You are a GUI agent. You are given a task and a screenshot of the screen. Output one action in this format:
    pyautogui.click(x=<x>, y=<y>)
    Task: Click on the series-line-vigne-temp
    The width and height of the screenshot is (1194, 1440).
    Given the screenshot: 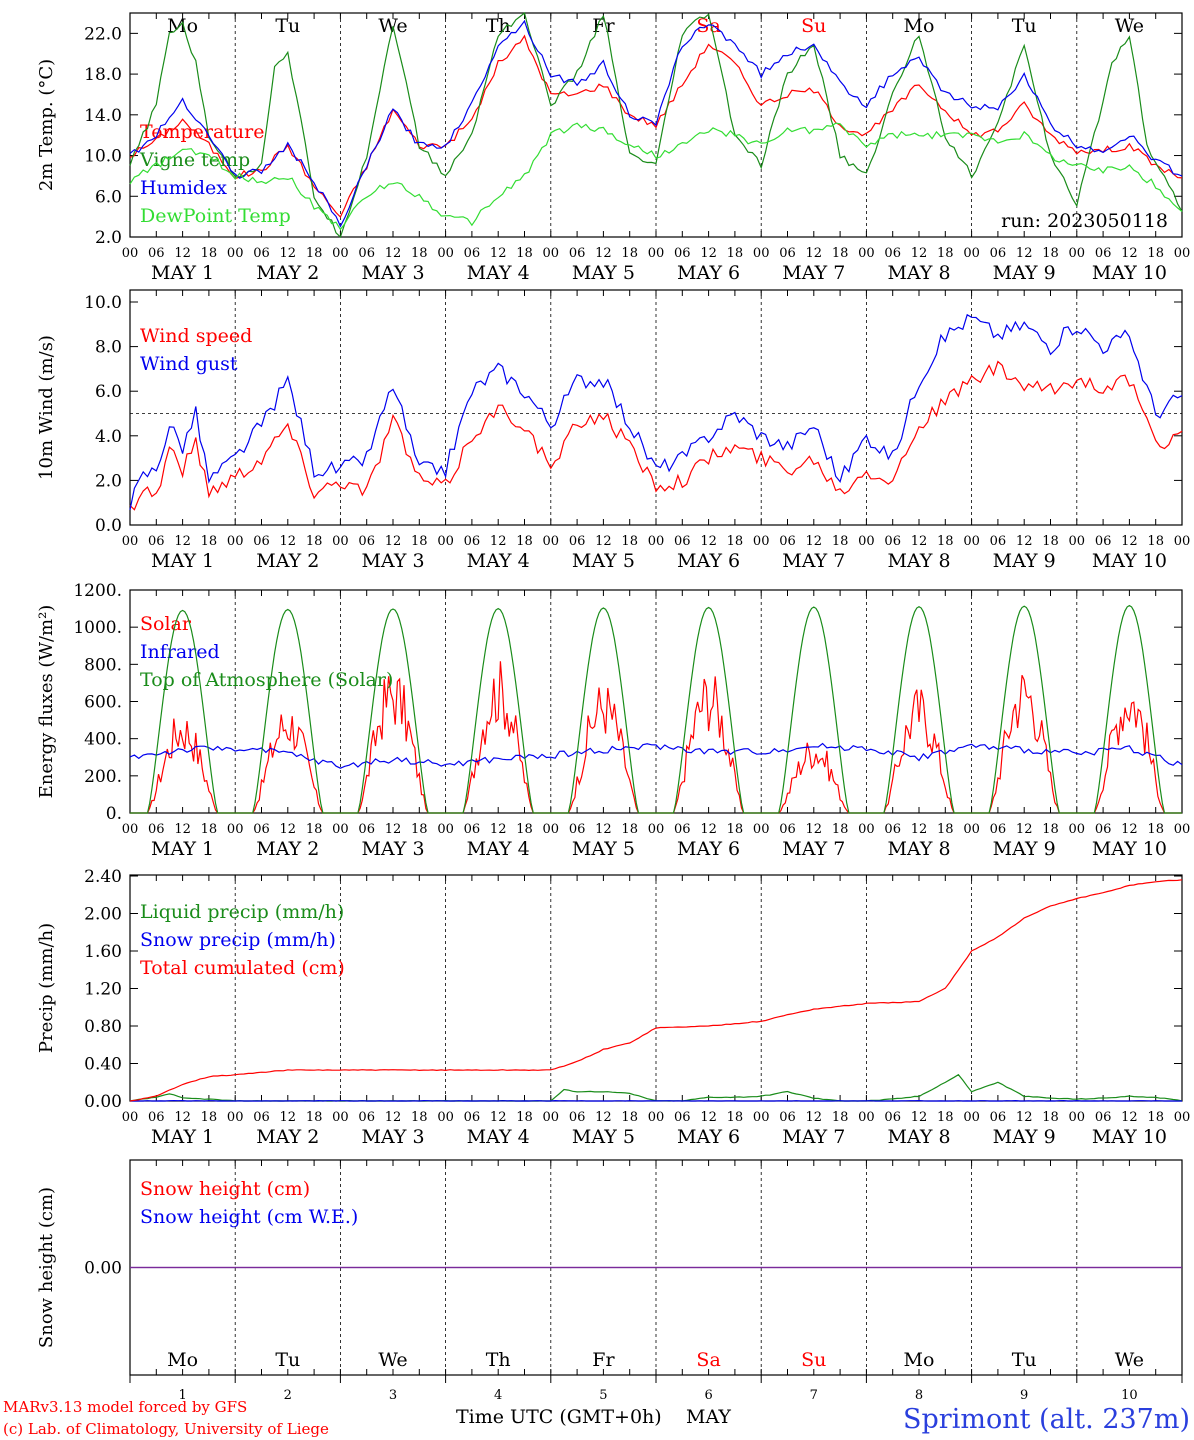 What is the action you would take?
    pyautogui.click(x=656, y=125)
    